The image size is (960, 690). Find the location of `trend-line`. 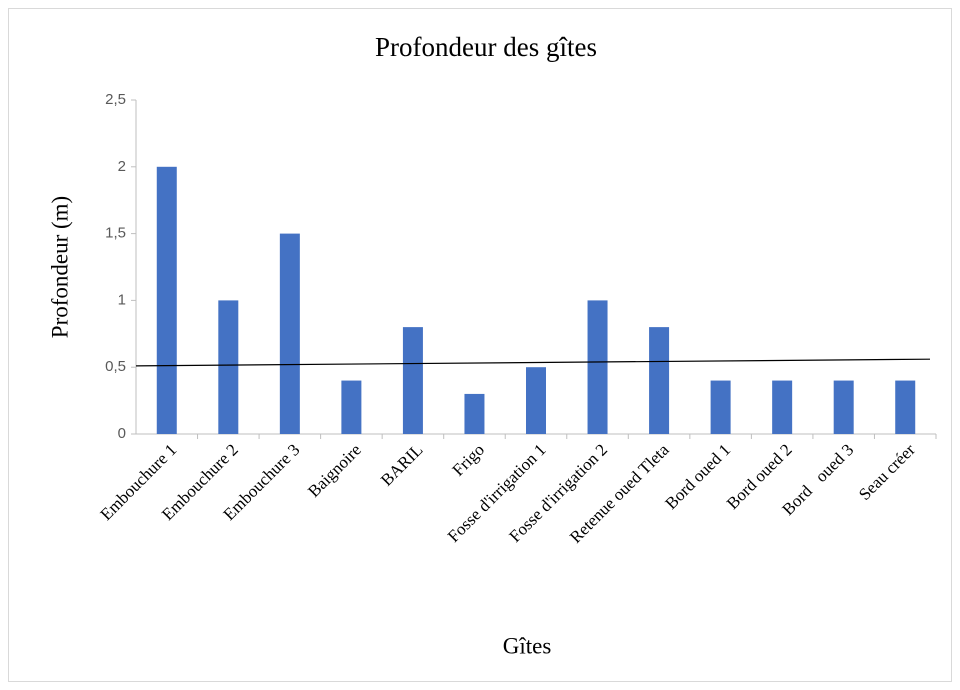

trend-line is located at coordinates (533, 362).